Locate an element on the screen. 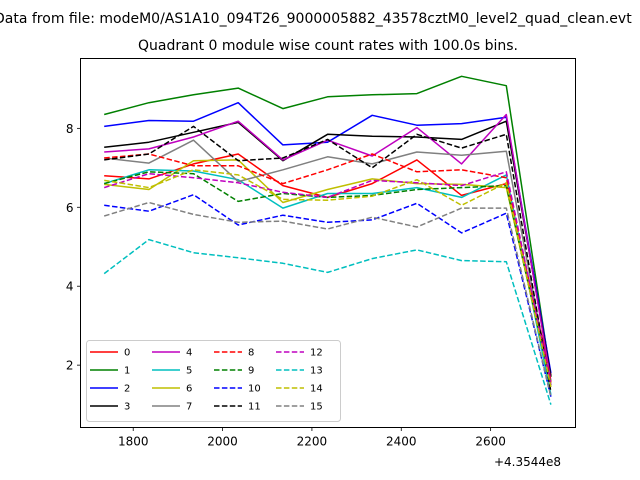 This screenshot has height=480, width=640. legend-item-7: 7 is located at coordinates (172, 407).